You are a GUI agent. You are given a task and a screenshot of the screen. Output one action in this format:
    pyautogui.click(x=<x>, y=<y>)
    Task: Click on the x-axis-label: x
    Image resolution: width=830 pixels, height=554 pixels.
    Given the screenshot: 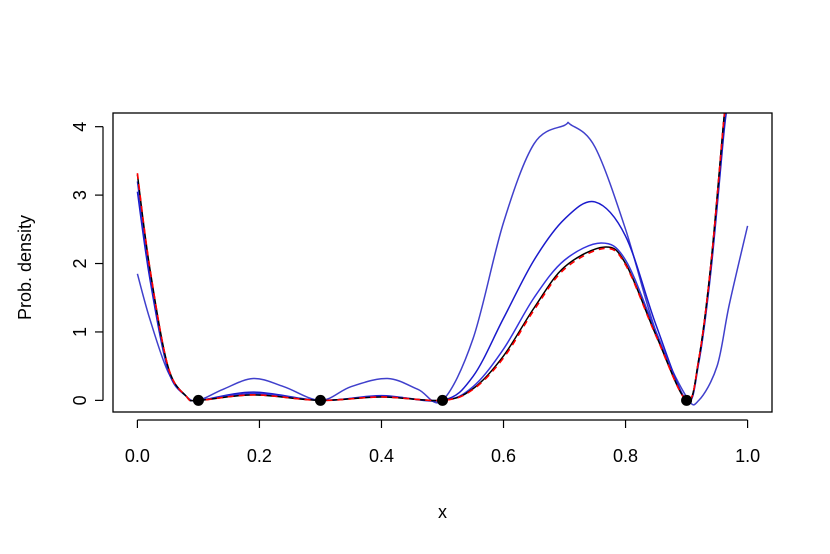 What is the action you would take?
    pyautogui.click(x=442, y=512)
    